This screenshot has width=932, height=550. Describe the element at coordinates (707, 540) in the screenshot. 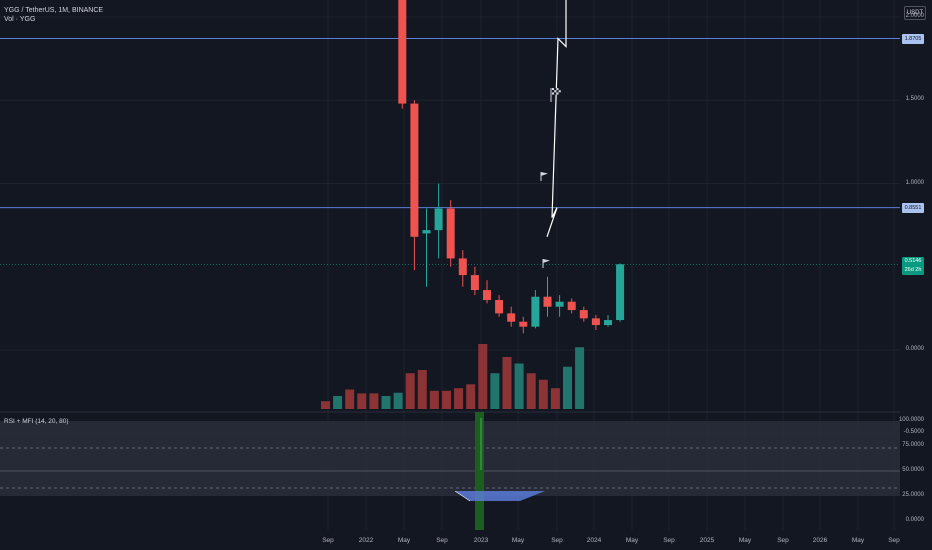

I see `time-tick-label: 2025` at that location.